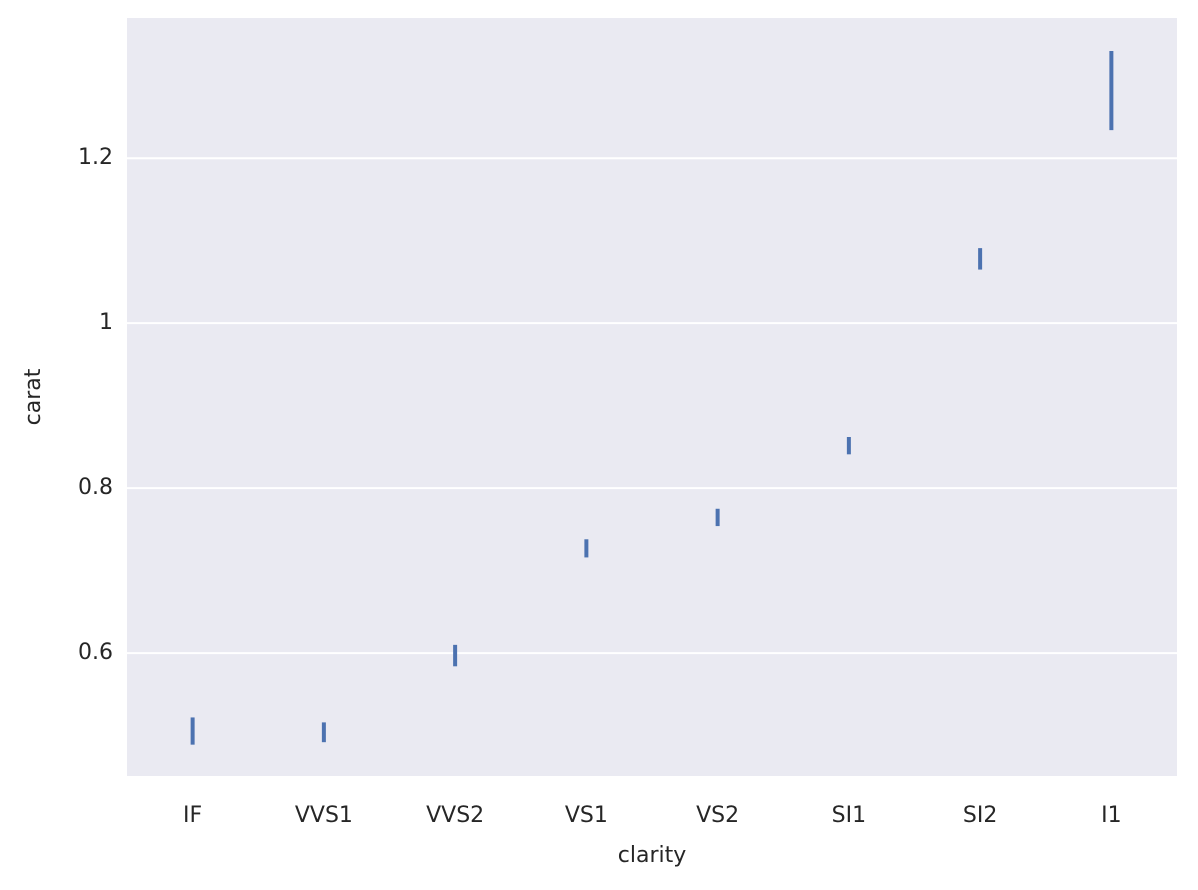 The height and width of the screenshot is (890, 1198). I want to click on x-axis-label: clarity, so click(652, 855).